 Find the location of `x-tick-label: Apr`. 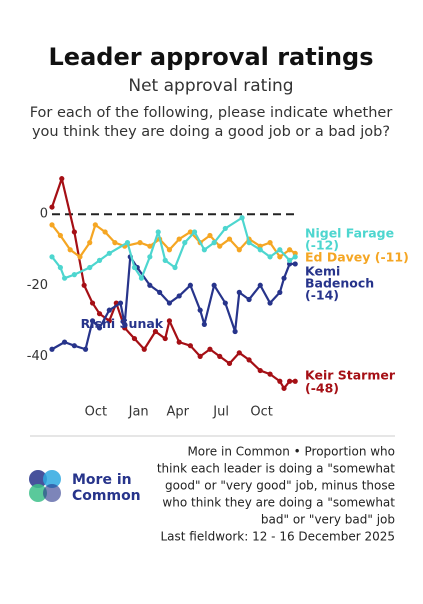

x-tick-label: Apr is located at coordinates (178, 412).